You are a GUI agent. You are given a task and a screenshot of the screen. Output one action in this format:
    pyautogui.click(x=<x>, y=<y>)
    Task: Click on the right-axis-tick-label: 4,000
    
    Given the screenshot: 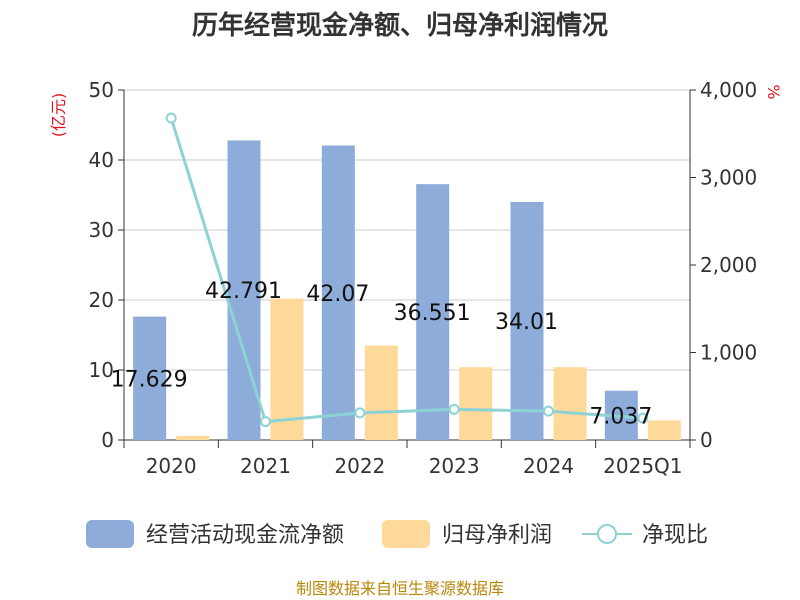 What is the action you would take?
    pyautogui.click(x=728, y=90)
    